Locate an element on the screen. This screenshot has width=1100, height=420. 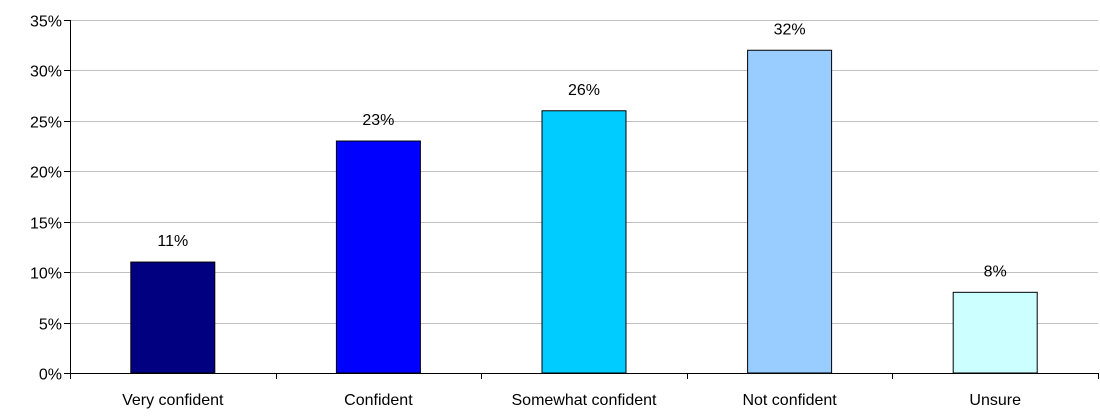
x-category-label: Confident is located at coordinates (378, 400).